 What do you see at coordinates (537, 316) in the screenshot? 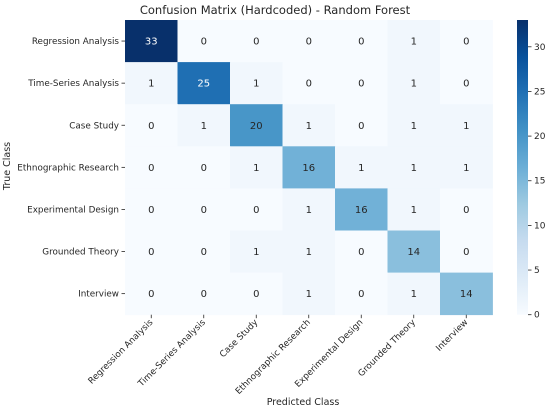
I see `colorbar-tick-label: 0` at bounding box center [537, 316].